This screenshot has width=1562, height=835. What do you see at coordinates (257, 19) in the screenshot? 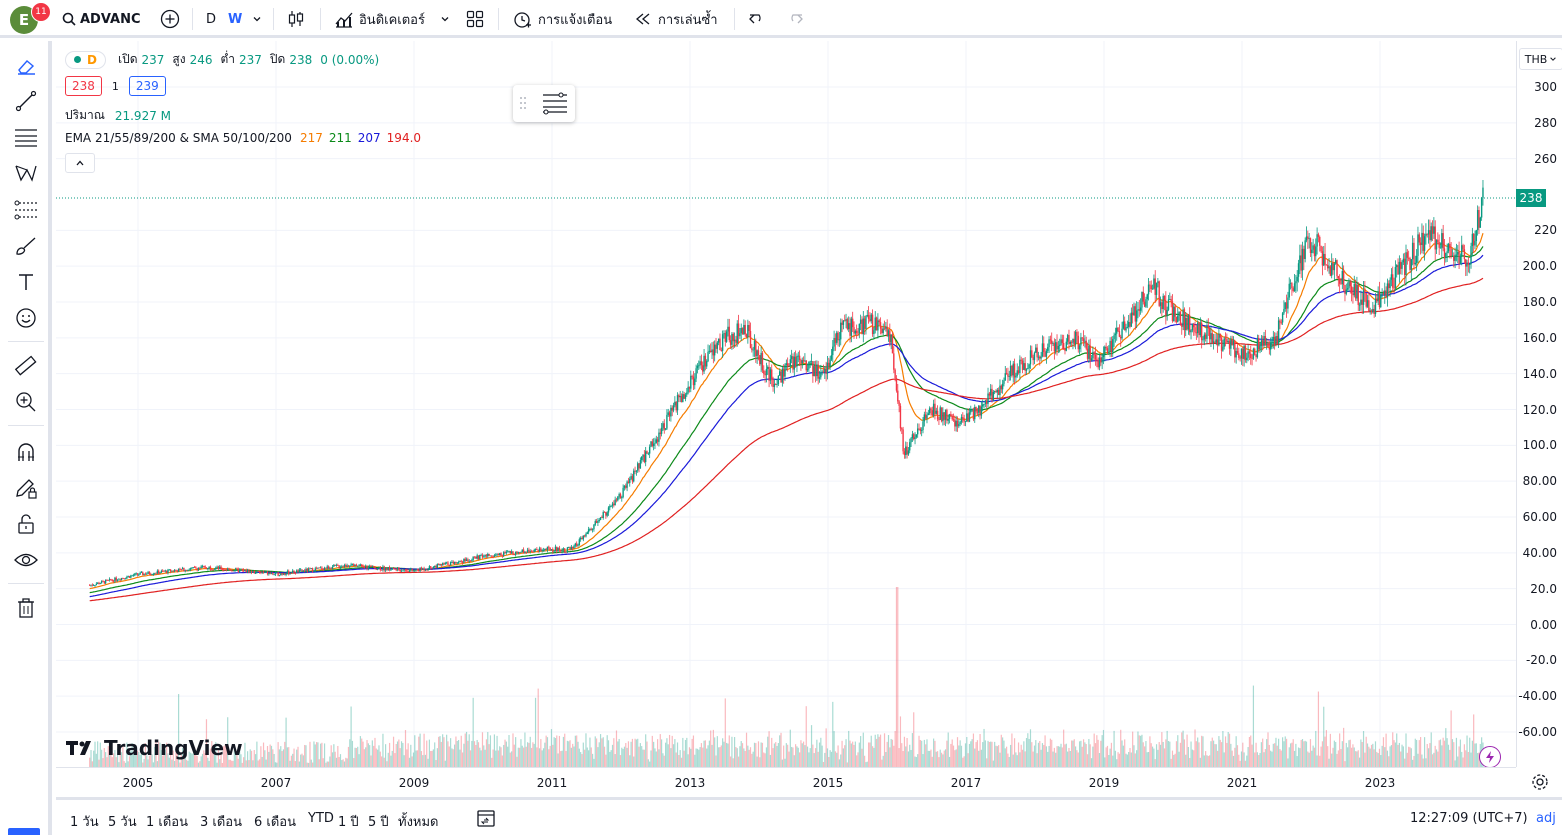
I see `interval-dropdown` at bounding box center [257, 19].